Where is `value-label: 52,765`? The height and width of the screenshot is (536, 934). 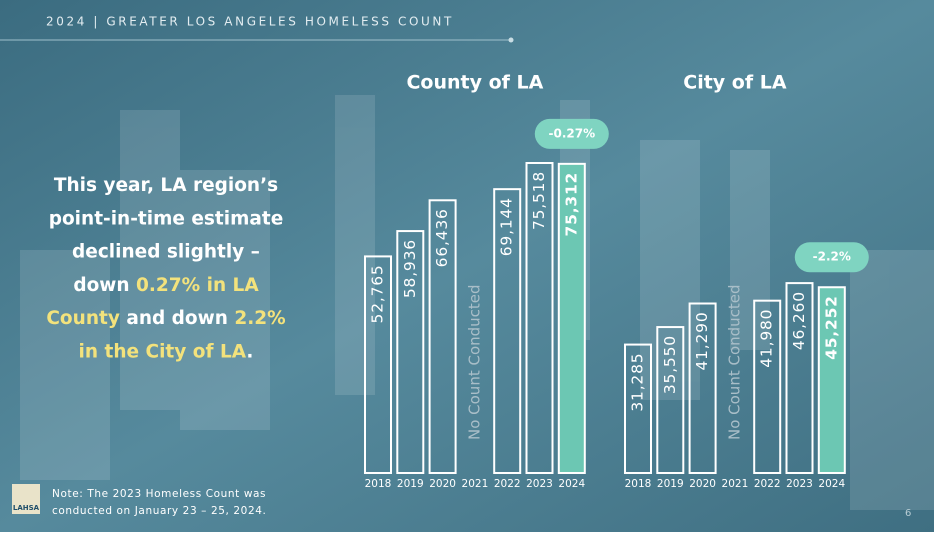 value-label: 52,765 is located at coordinates (378, 293).